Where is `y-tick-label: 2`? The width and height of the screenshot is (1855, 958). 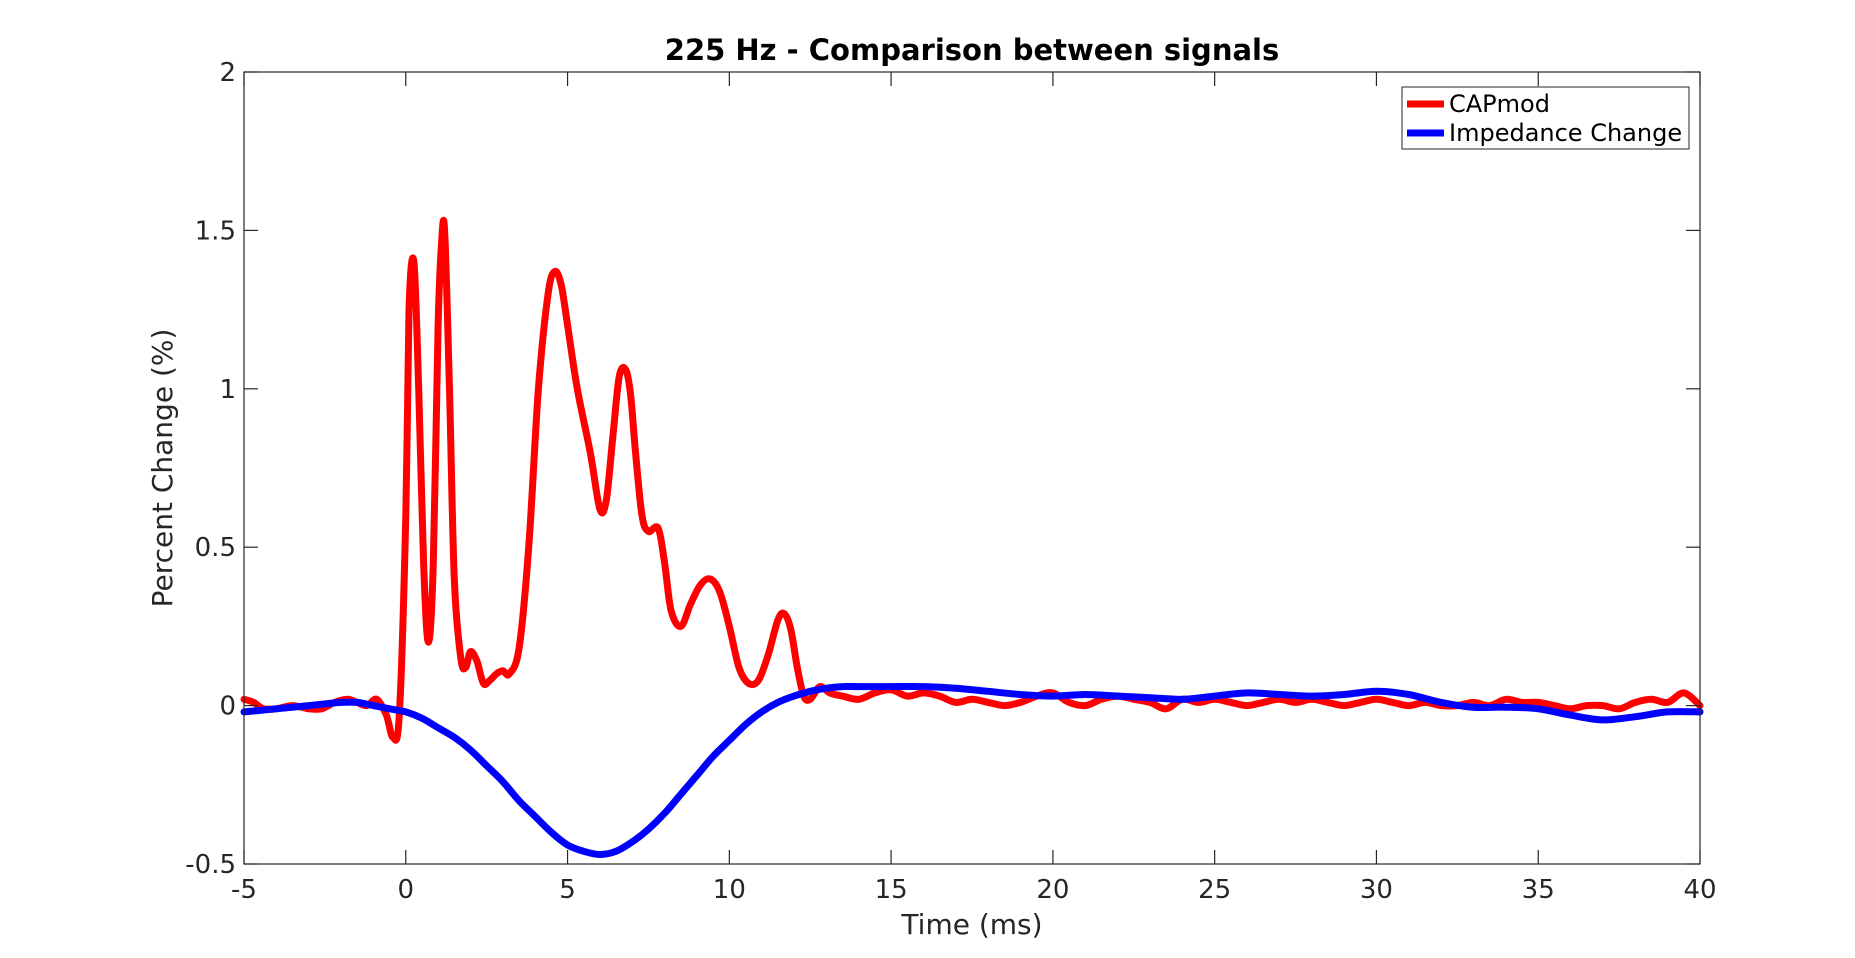
y-tick-label: 2 is located at coordinates (227, 73).